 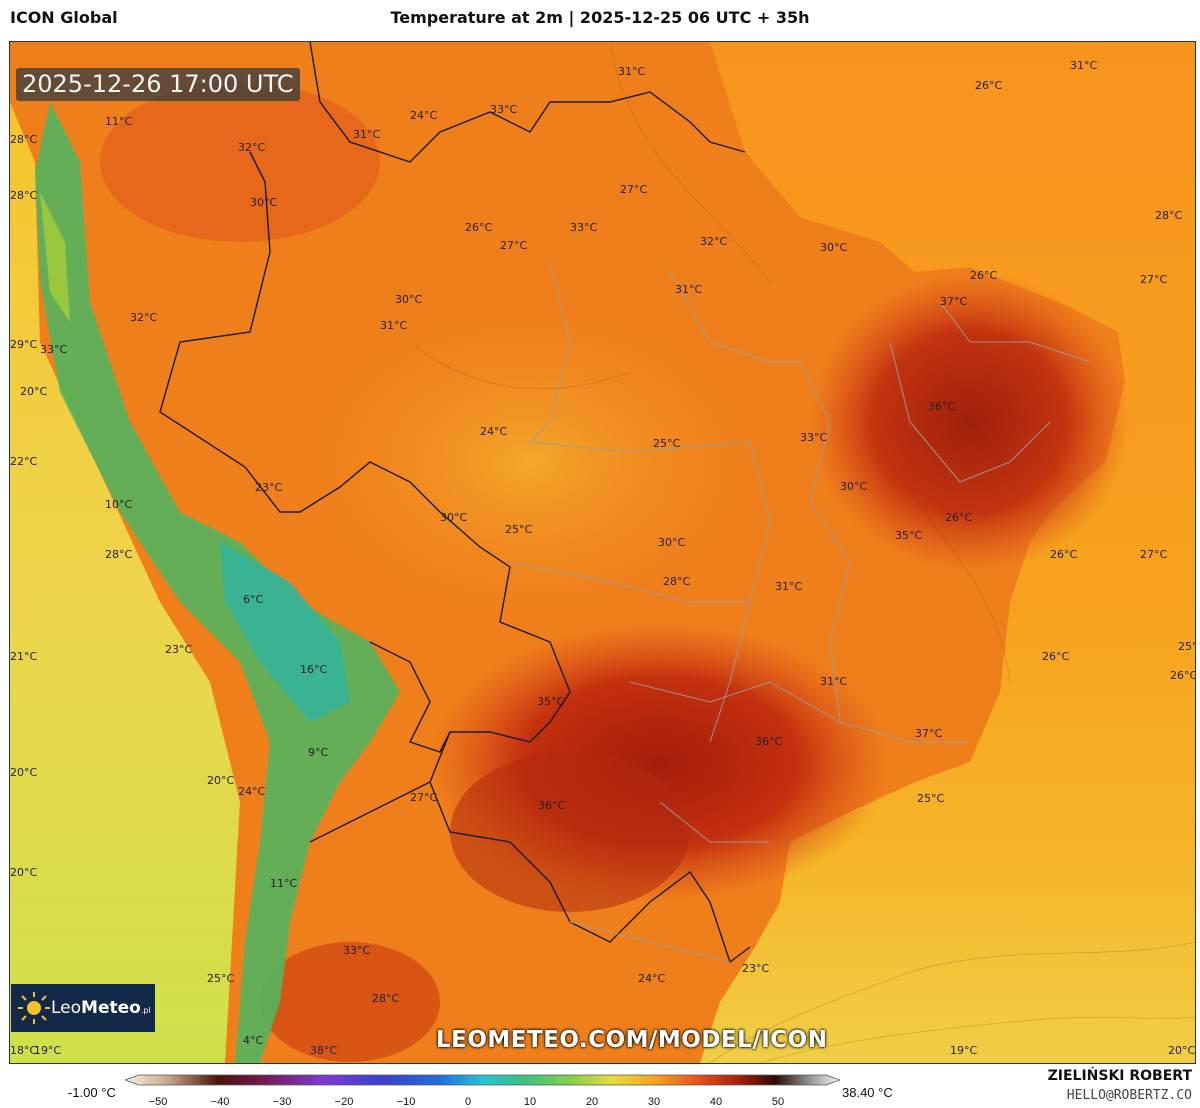 What do you see at coordinates (55, 257) in the screenshot?
I see `andes-north` at bounding box center [55, 257].